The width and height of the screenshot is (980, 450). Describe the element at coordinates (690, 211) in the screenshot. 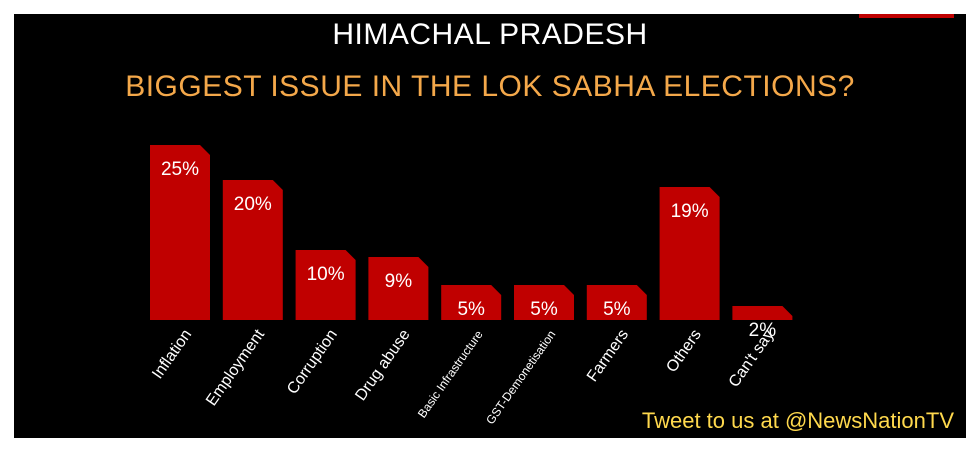

I see `data-label: 19%` at that location.